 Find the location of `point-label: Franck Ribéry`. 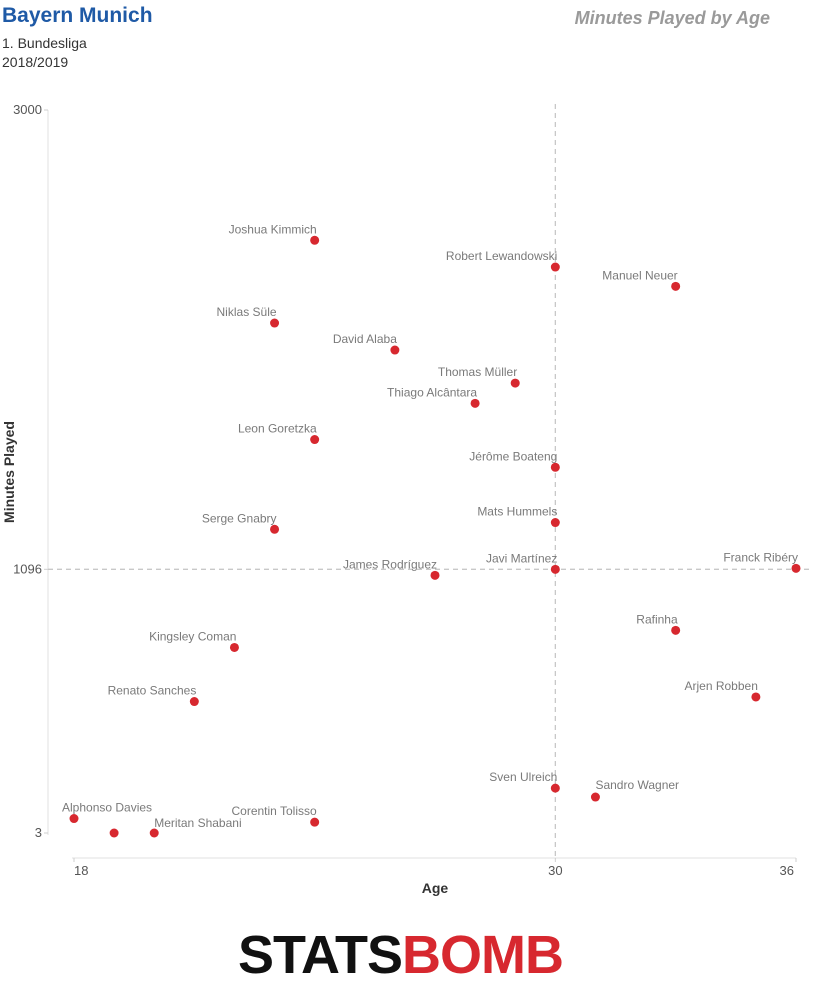

point-label: Franck Ribéry is located at coordinates (760, 557).